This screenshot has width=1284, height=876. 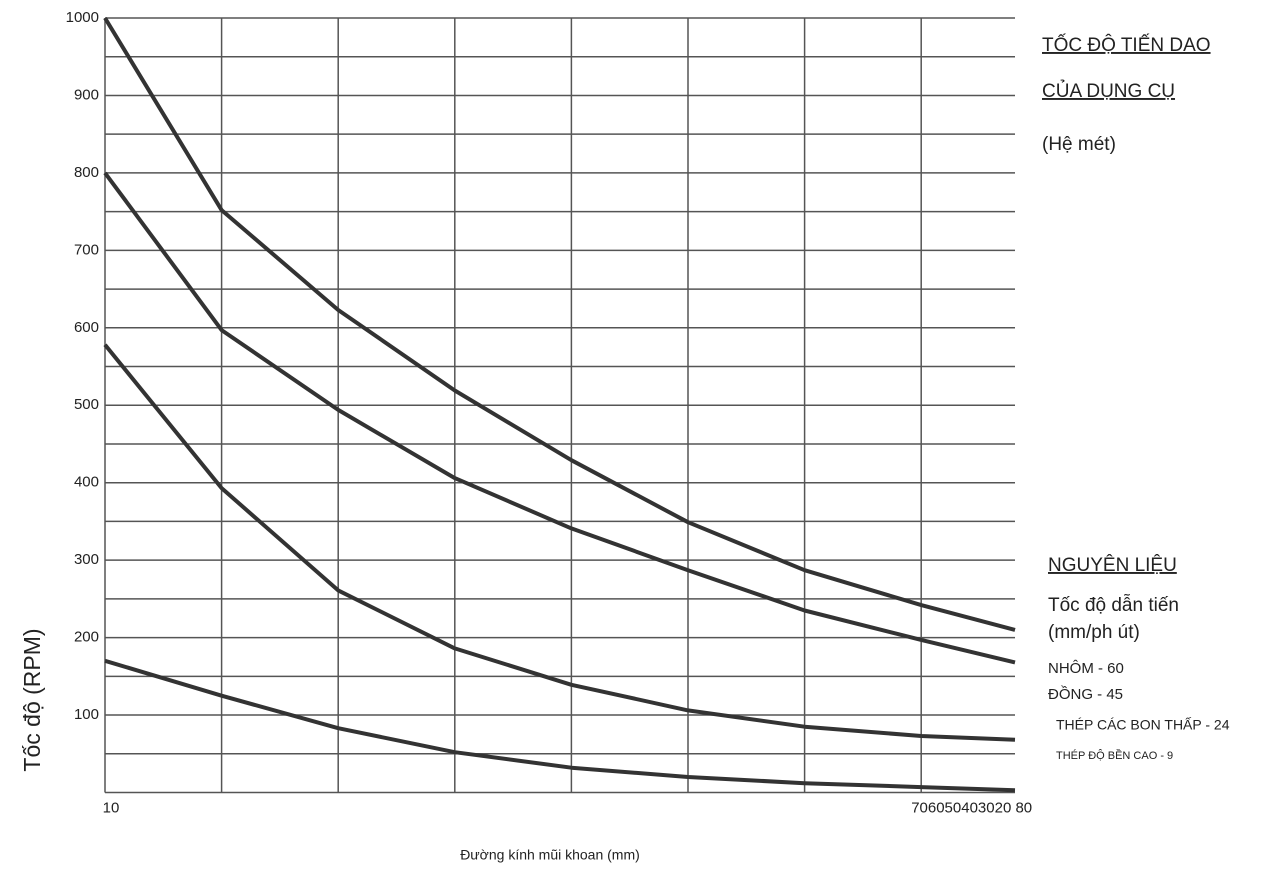 I want to click on y-tick-label: 500, so click(x=86, y=404).